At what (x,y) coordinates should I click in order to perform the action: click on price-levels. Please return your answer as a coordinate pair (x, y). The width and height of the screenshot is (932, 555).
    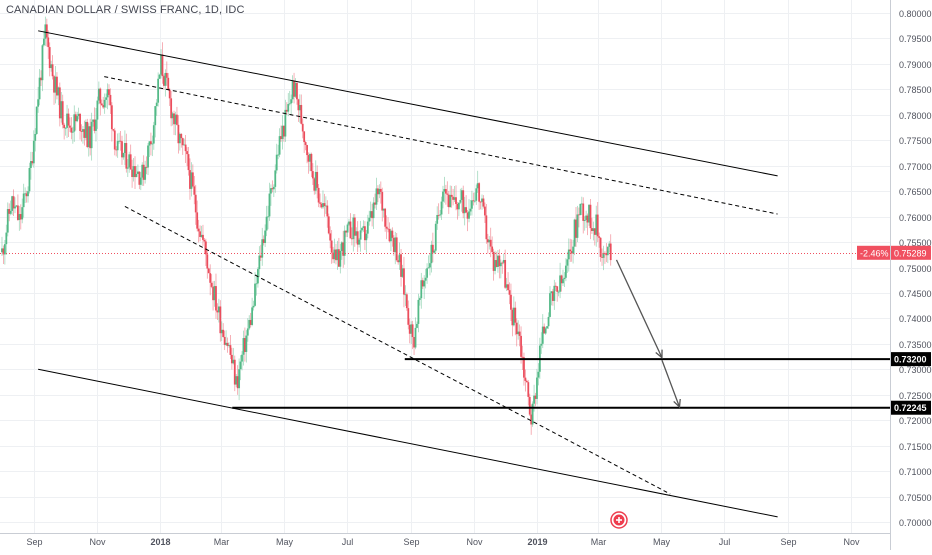
    Looking at the image, I should click on (561, 383).